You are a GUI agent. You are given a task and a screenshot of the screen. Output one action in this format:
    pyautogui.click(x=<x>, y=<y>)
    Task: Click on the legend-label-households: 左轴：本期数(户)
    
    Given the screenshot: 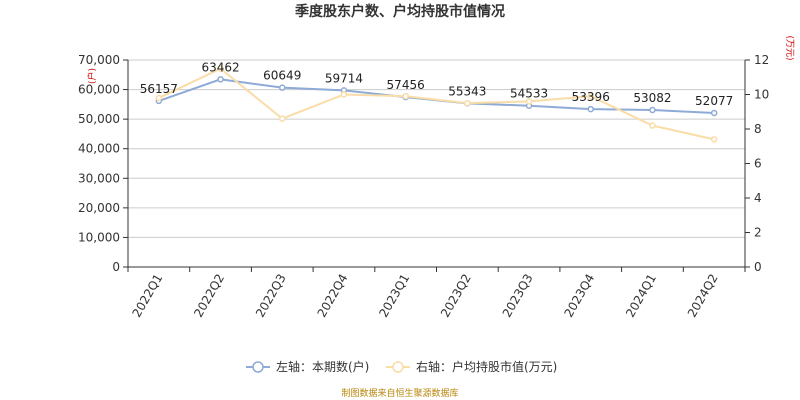 What is the action you would take?
    pyautogui.click(x=322, y=366)
    